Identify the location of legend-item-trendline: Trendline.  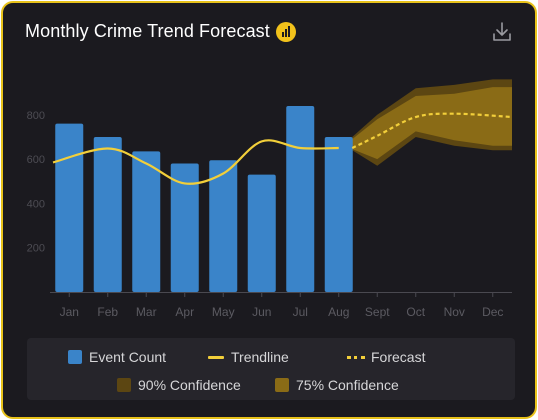
(248, 357).